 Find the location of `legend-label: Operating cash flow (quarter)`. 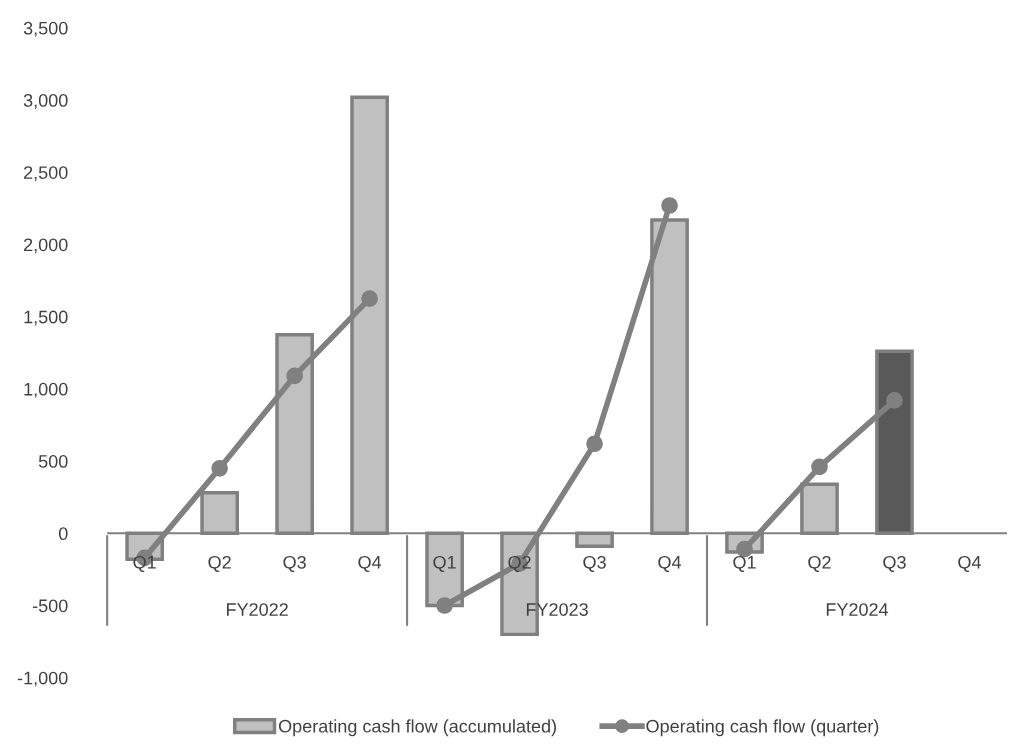

legend-label: Operating cash flow (quarter) is located at coordinates (762, 728).